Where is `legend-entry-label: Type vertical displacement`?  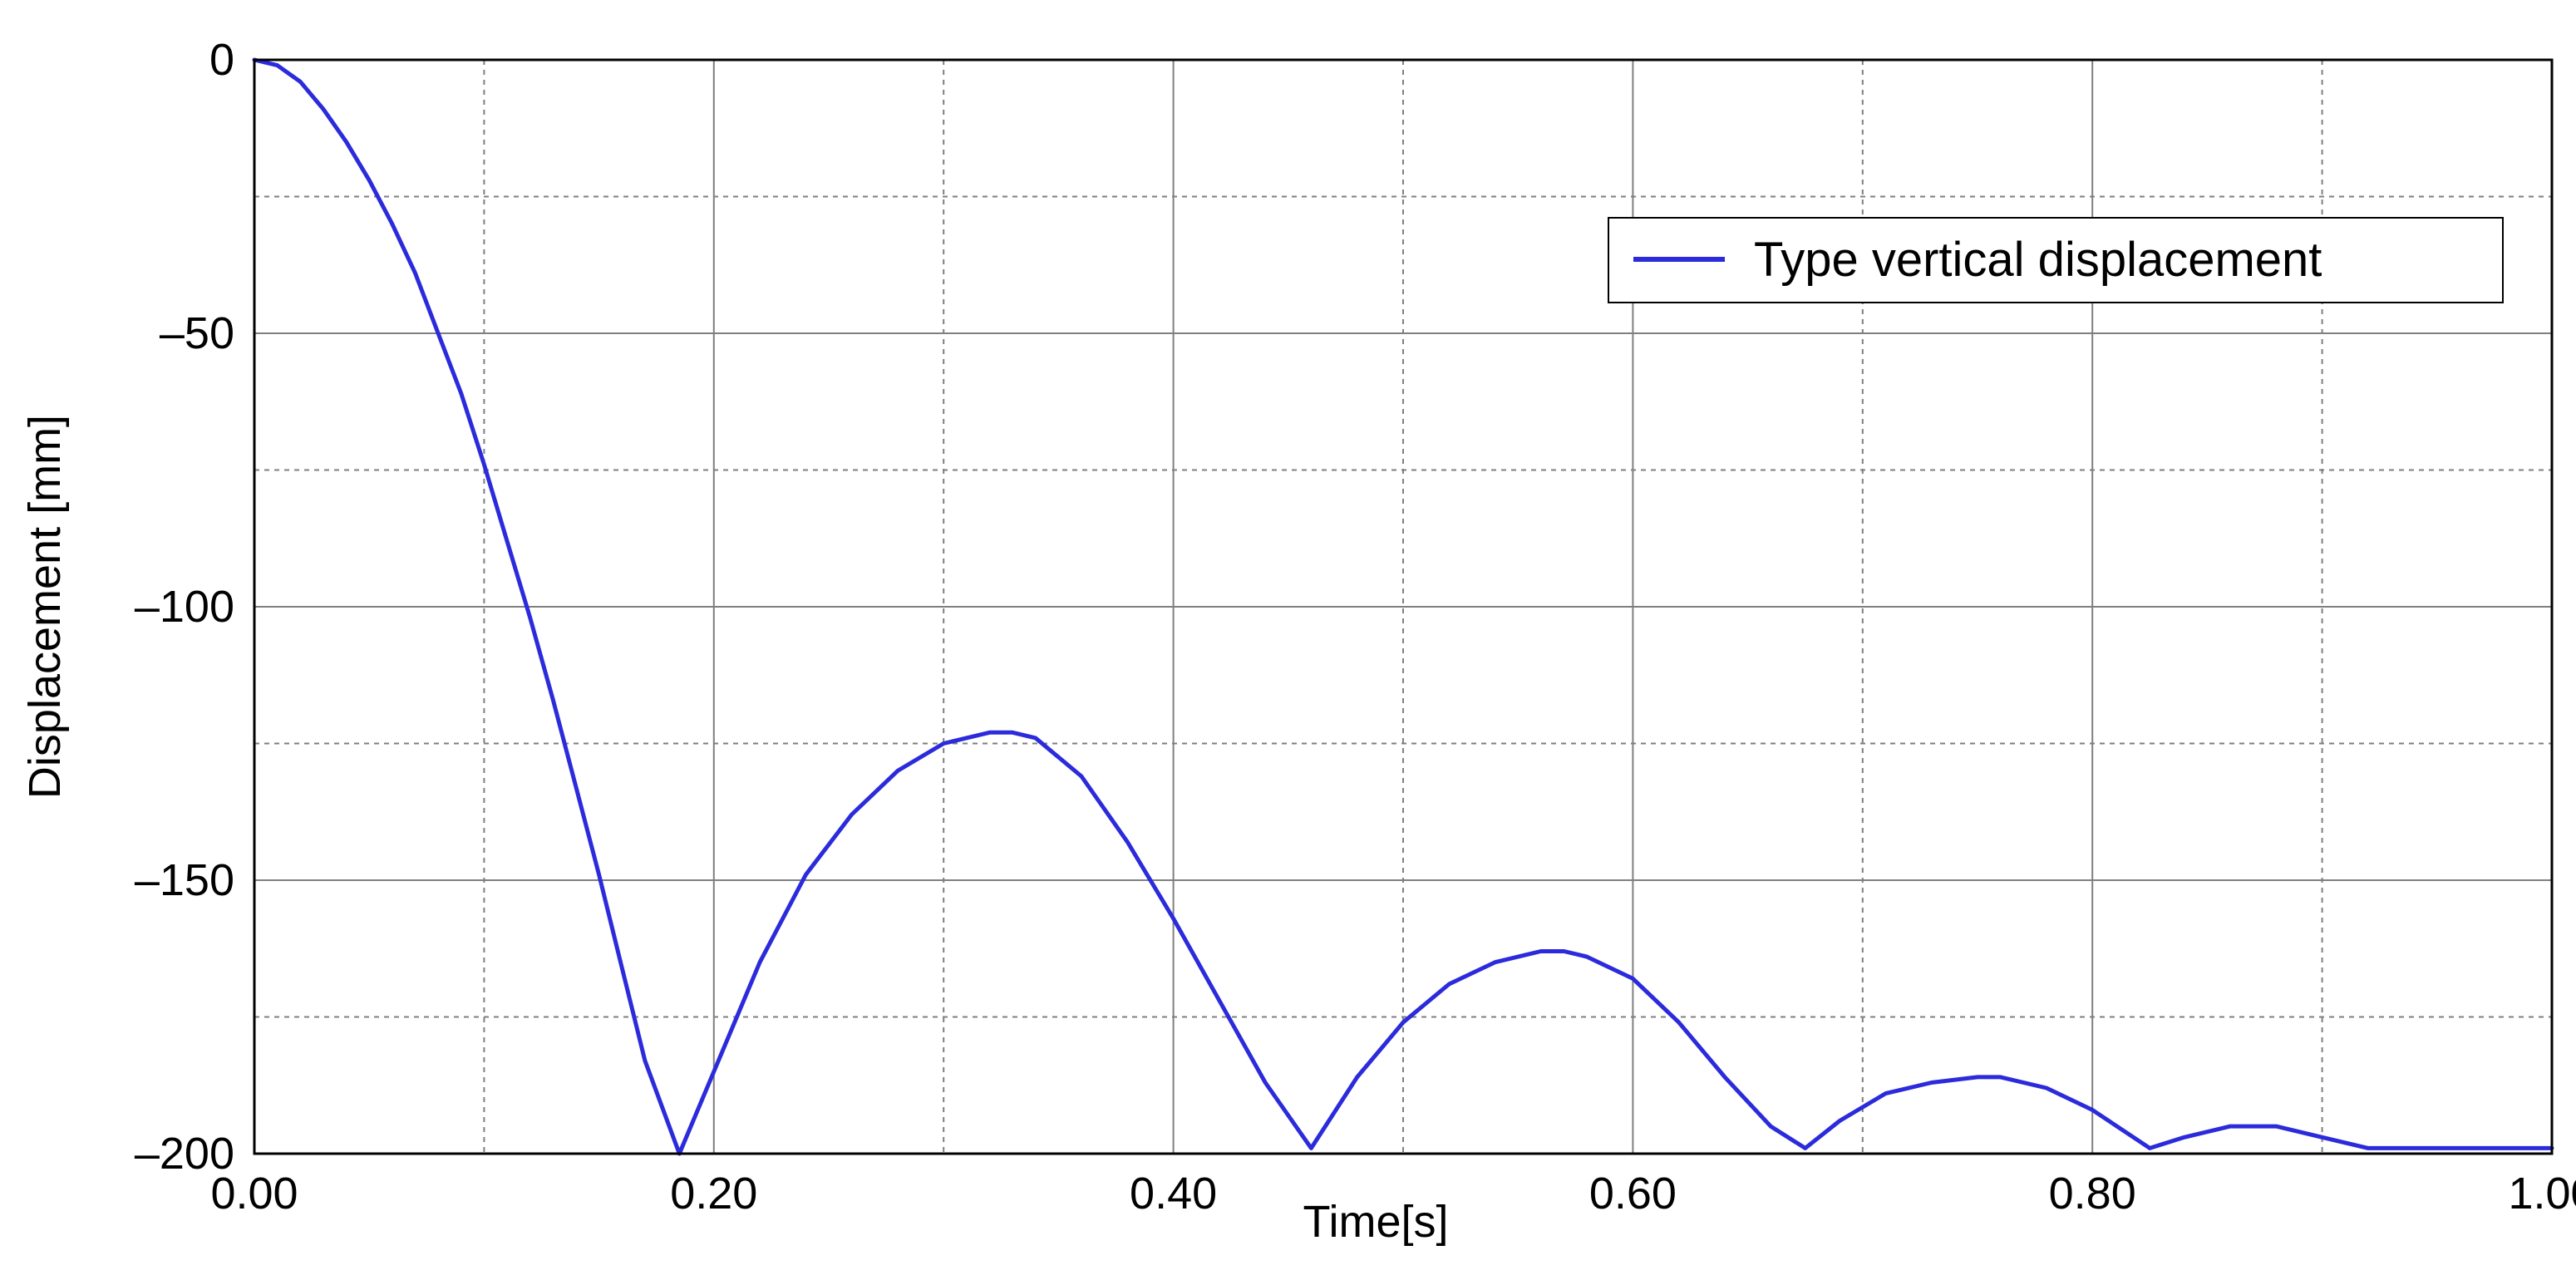 legend-entry-label: Type vertical displacement is located at coordinates (2038, 260).